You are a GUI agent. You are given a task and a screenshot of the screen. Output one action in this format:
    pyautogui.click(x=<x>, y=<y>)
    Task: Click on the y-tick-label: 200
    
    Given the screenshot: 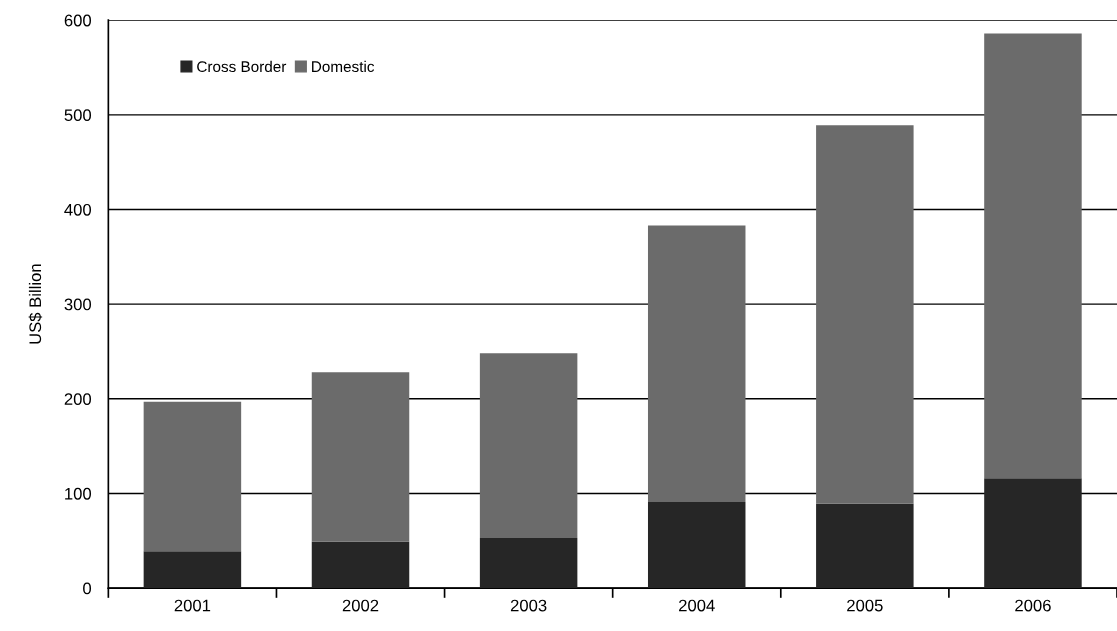 What is the action you would take?
    pyautogui.click(x=78, y=399)
    